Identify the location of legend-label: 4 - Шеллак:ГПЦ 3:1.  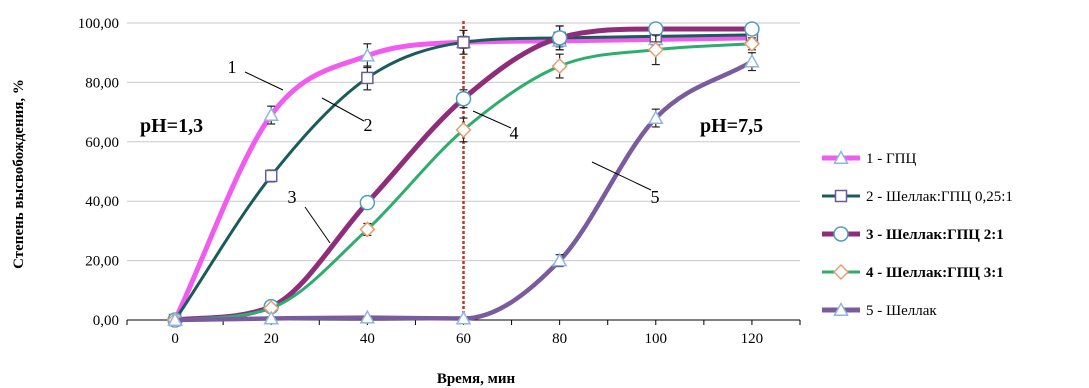
(935, 273).